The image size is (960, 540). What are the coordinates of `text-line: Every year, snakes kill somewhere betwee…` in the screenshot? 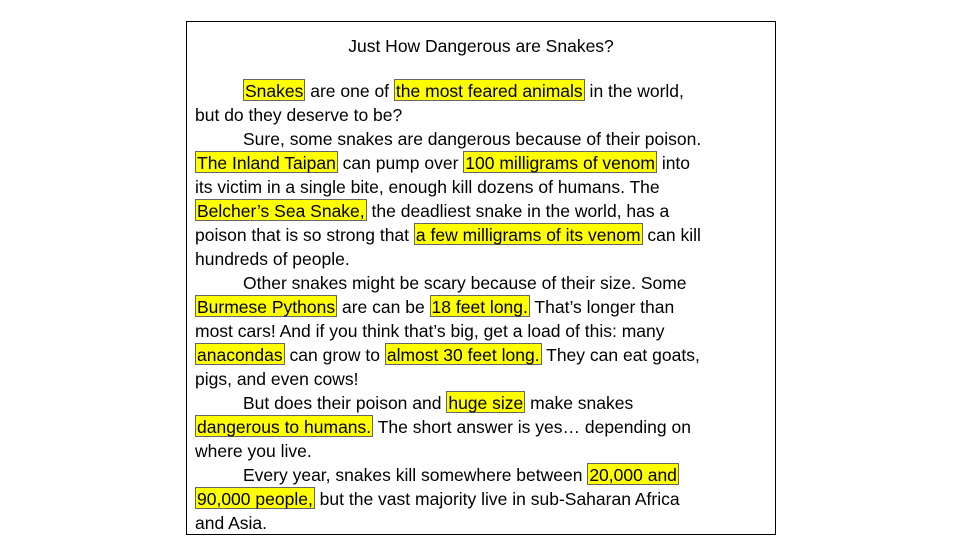 It's located at (437, 475).